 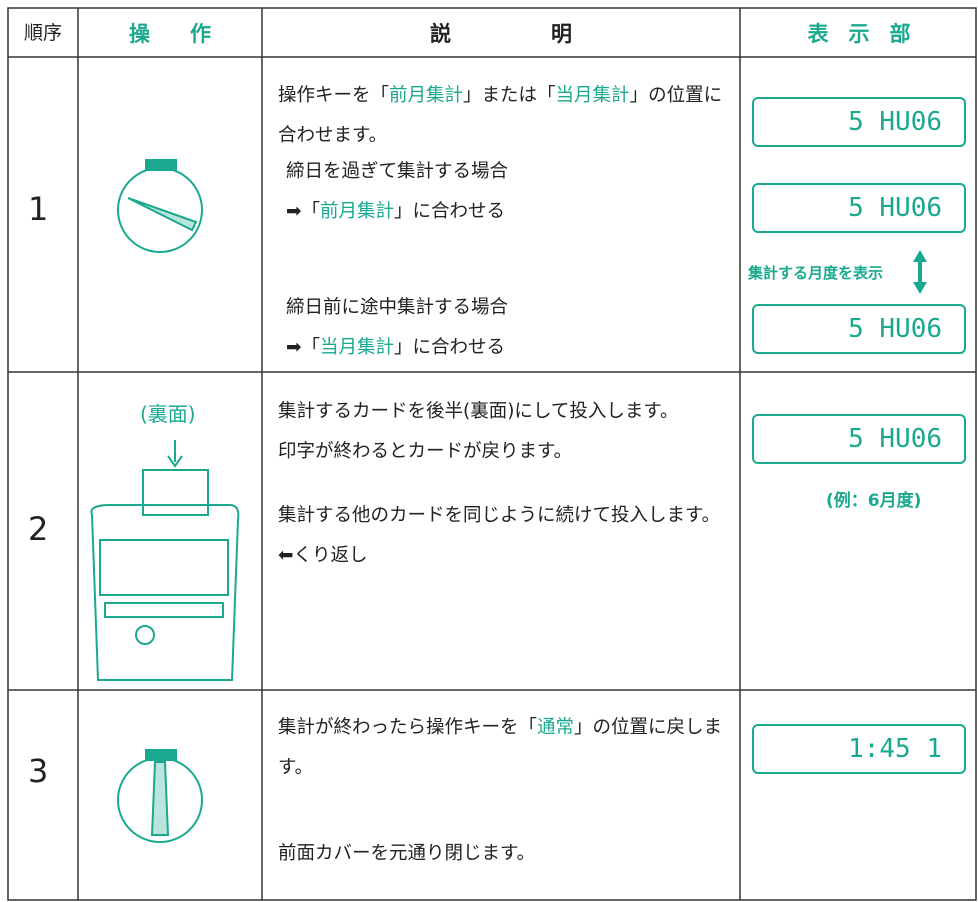 I want to click on text: 集計するカードを後半(裏面)にして投入します。, so click(x=478, y=411).